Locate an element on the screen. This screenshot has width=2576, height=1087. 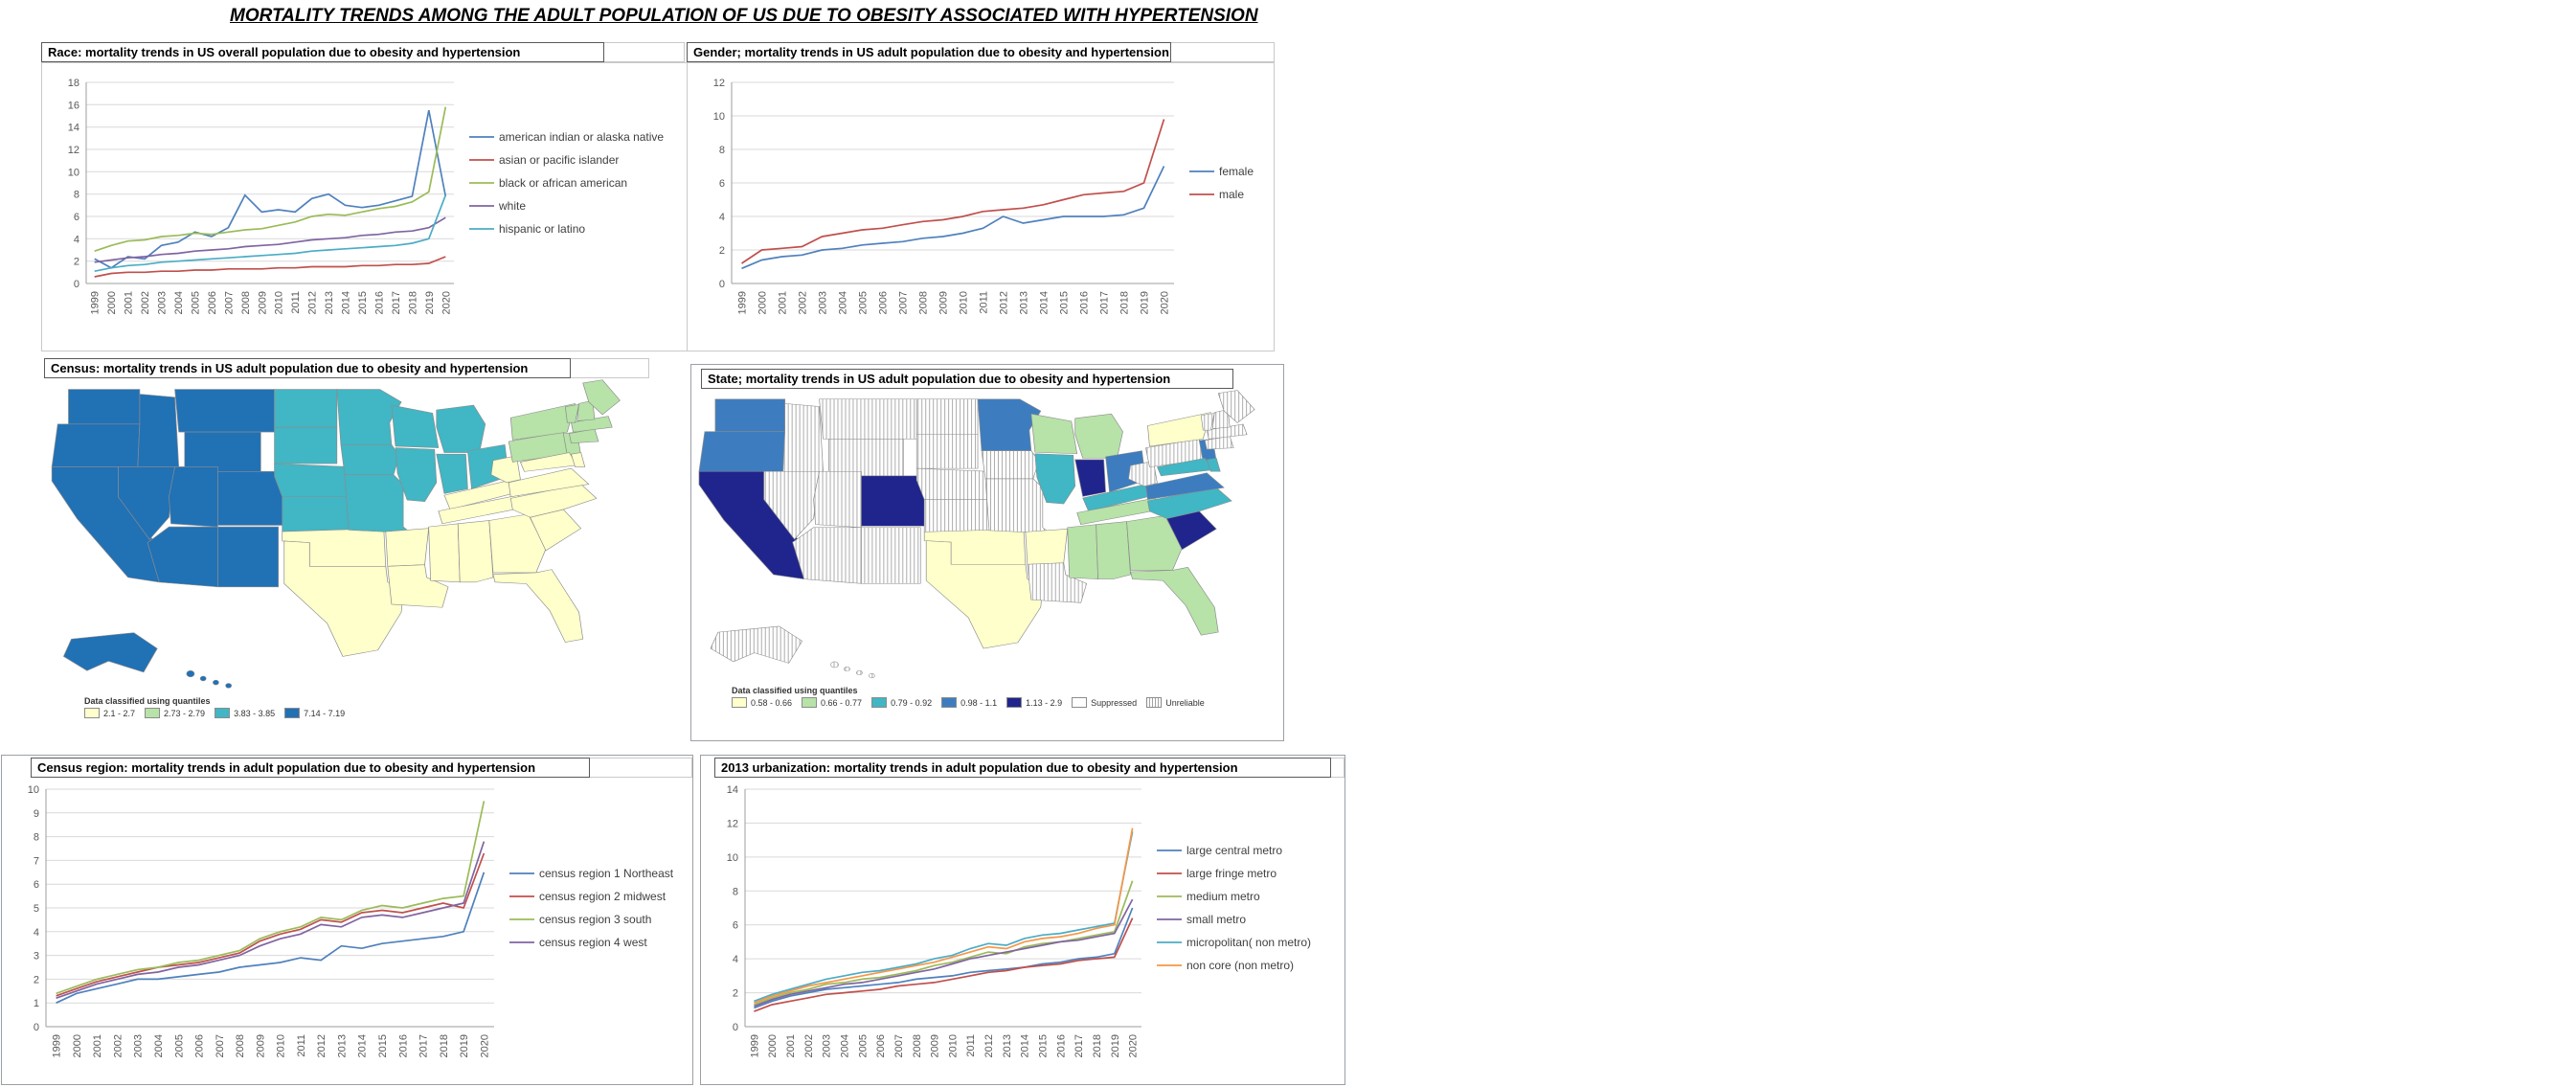
svg-text: 2018 is located at coordinates (1125, 302).